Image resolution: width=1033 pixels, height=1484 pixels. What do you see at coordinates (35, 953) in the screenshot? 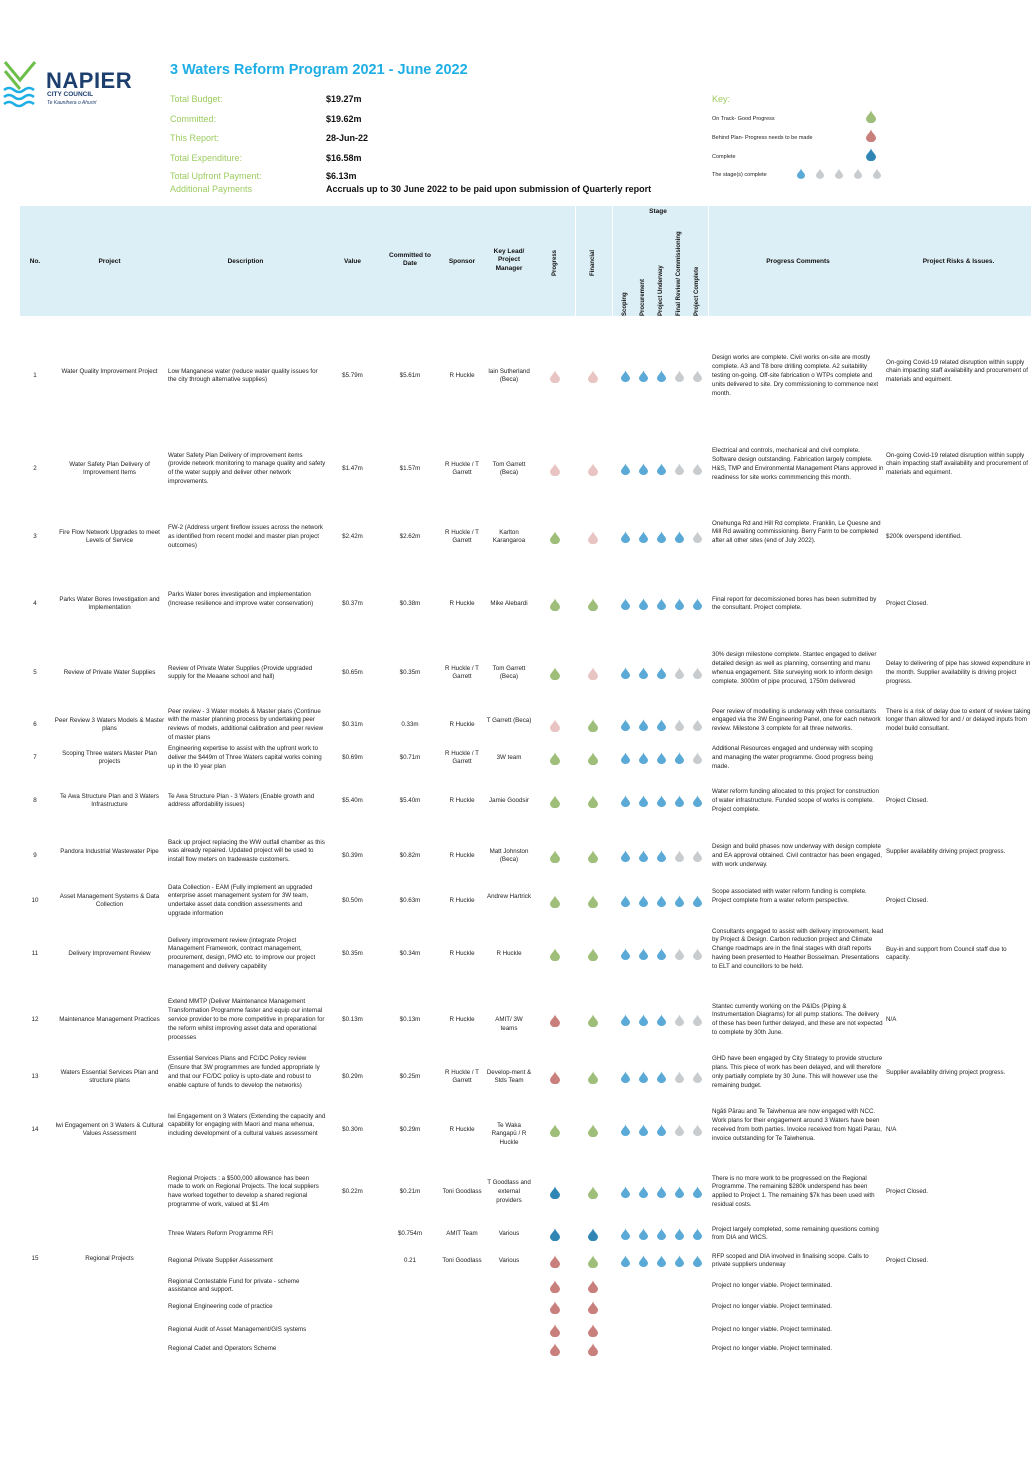
I see `row-number: 11` at bounding box center [35, 953].